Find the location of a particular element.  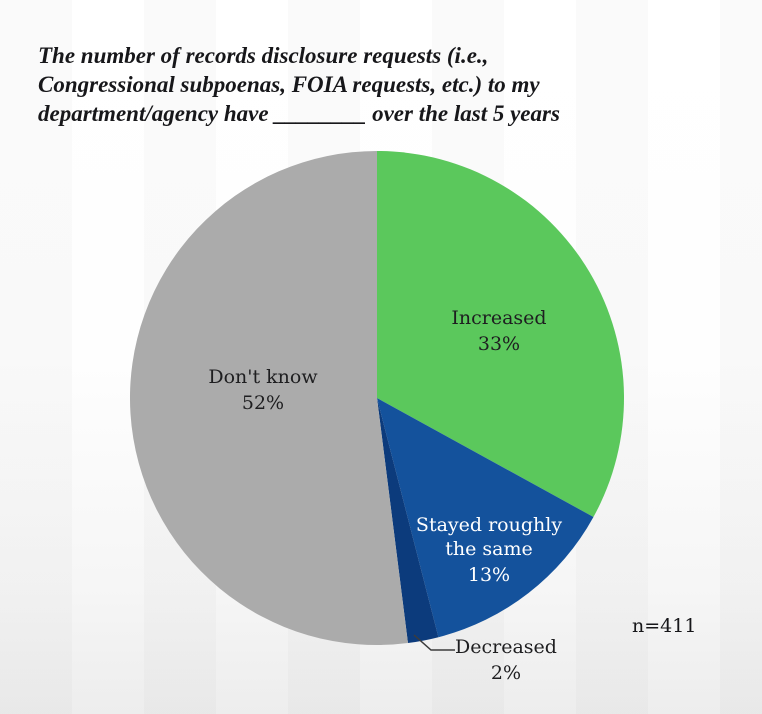

pie-label-stayed-same: Stayed roughly the same 13% is located at coordinates (489, 550).